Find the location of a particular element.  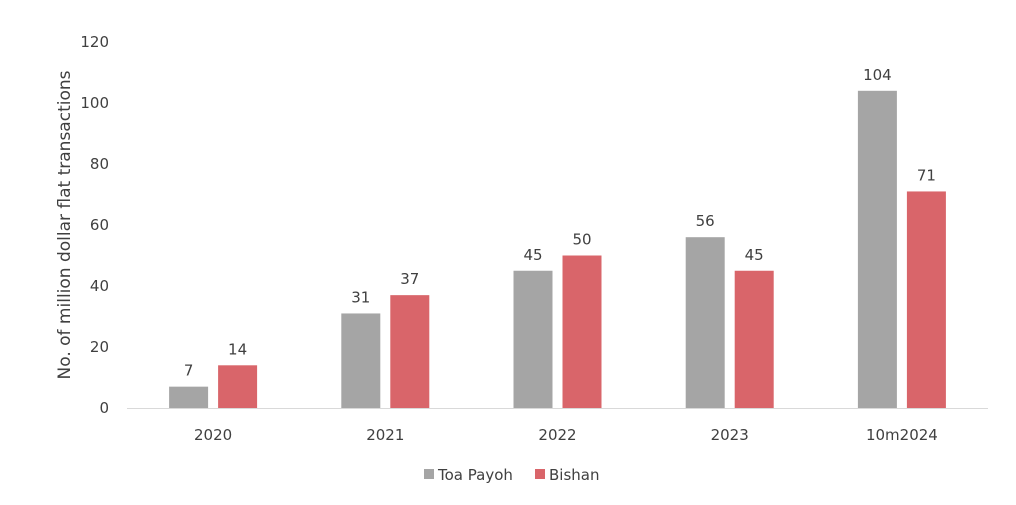

y-tick-label: 80 is located at coordinates (99, 164).